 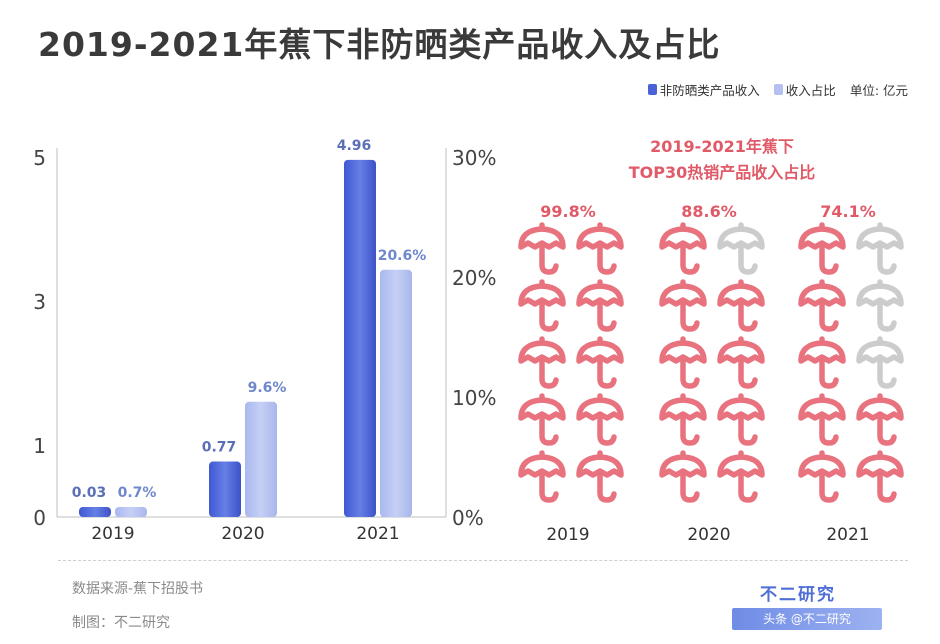 I want to click on pictograph-category-label: 2021, so click(x=847, y=535).